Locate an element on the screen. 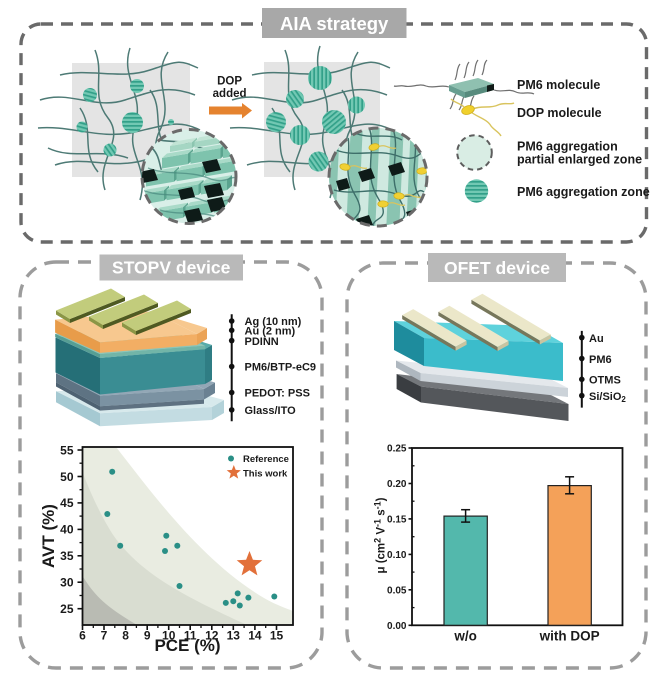 The image size is (668, 684). svg-text: 40 is located at coordinates (67, 530).